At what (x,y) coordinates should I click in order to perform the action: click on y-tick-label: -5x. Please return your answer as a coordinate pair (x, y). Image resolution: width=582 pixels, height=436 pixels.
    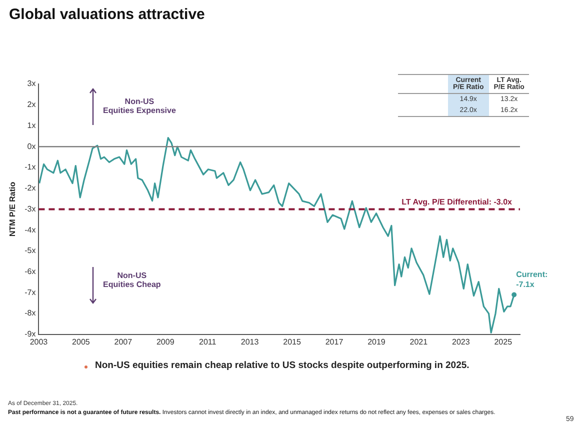
    Looking at the image, I should click on (30, 251).